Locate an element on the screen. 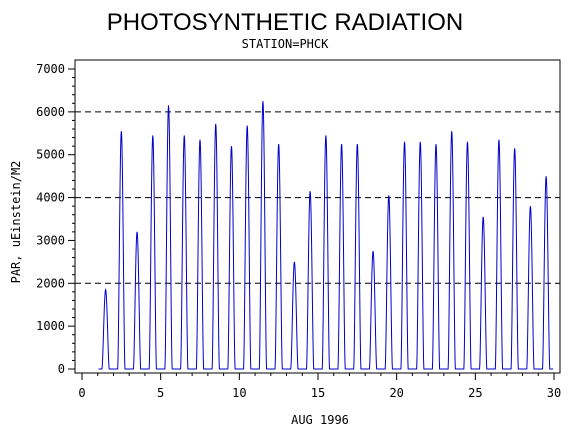  x-tick-label: 30 is located at coordinates (554, 393).